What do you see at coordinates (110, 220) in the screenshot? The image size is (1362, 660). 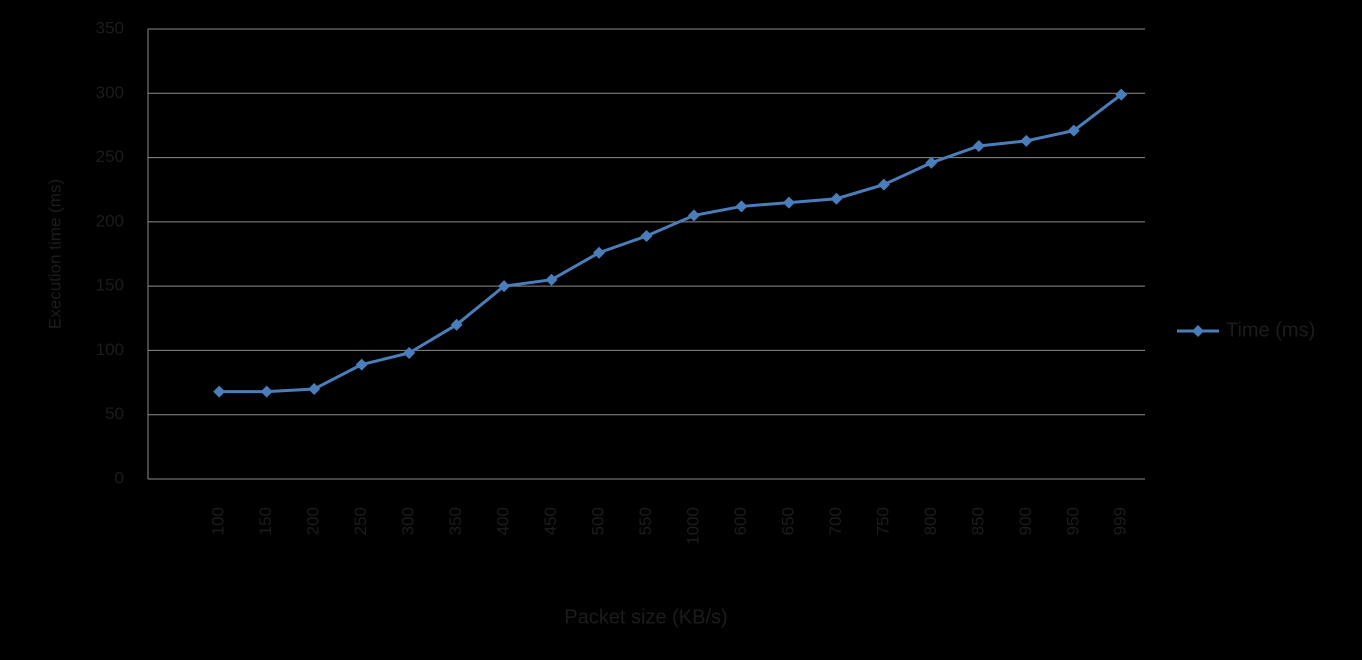 I see `y-tick-label: 200` at bounding box center [110, 220].